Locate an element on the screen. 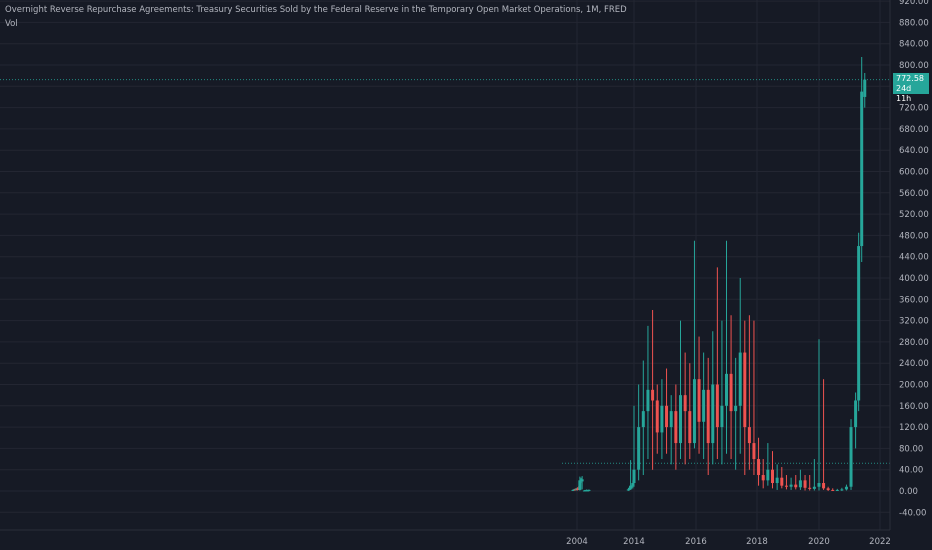 This screenshot has height=550, width=932. price-tick-label: 160.00 is located at coordinates (914, 407).